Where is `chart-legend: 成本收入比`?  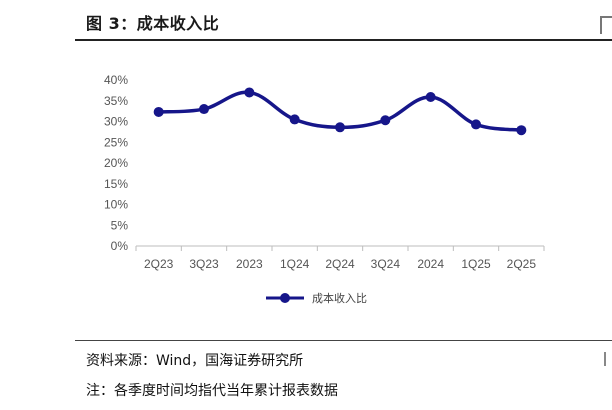 chart-legend: 成本收入比 is located at coordinates (316, 298).